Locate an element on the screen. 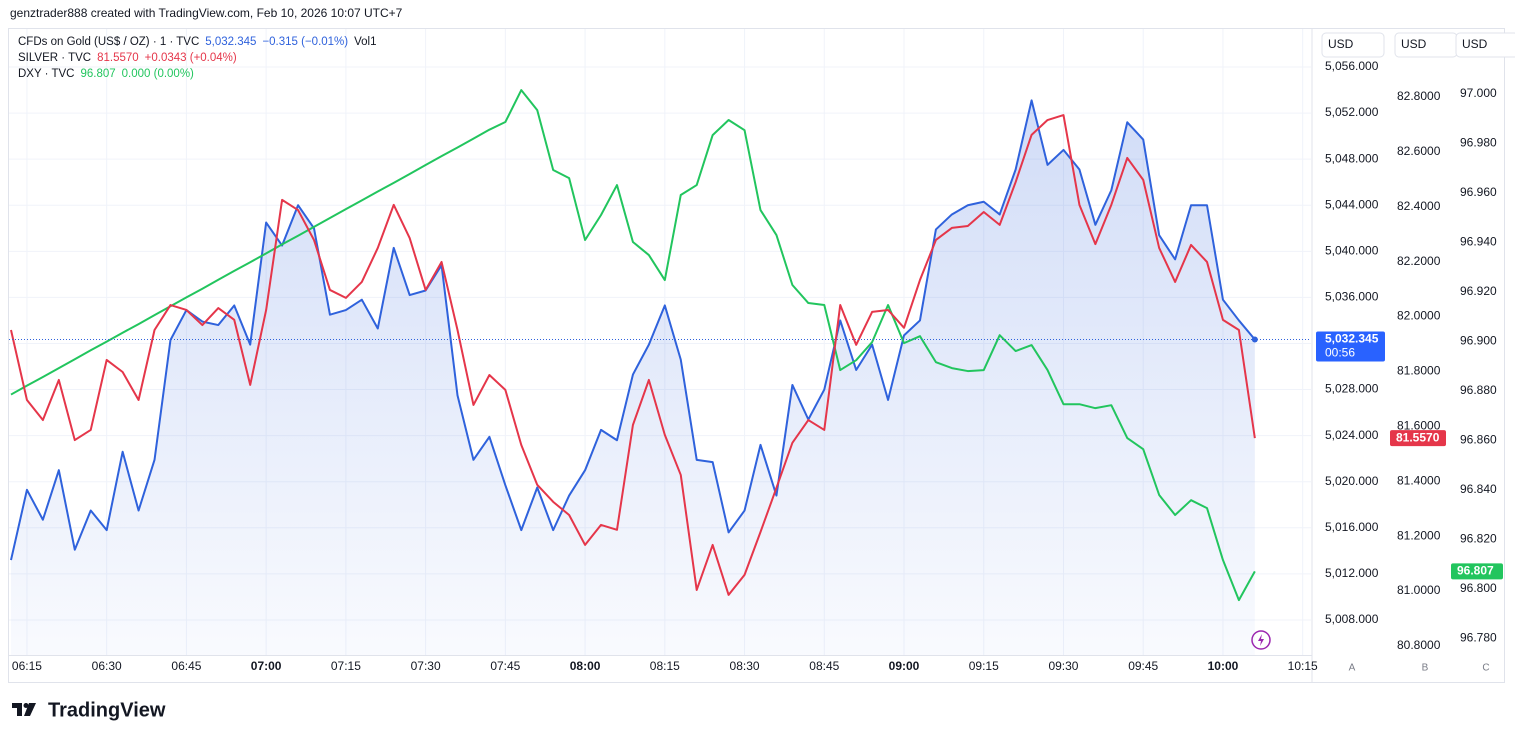 This screenshot has width=1515, height=741. footer-brand: TradingView is located at coordinates (107, 710).